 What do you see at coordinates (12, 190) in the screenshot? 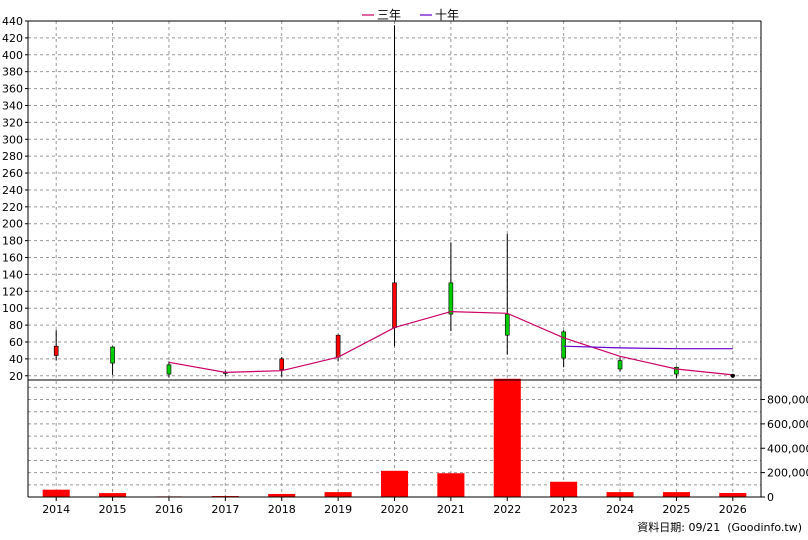
I see `y-tick-label: 240` at bounding box center [12, 190].